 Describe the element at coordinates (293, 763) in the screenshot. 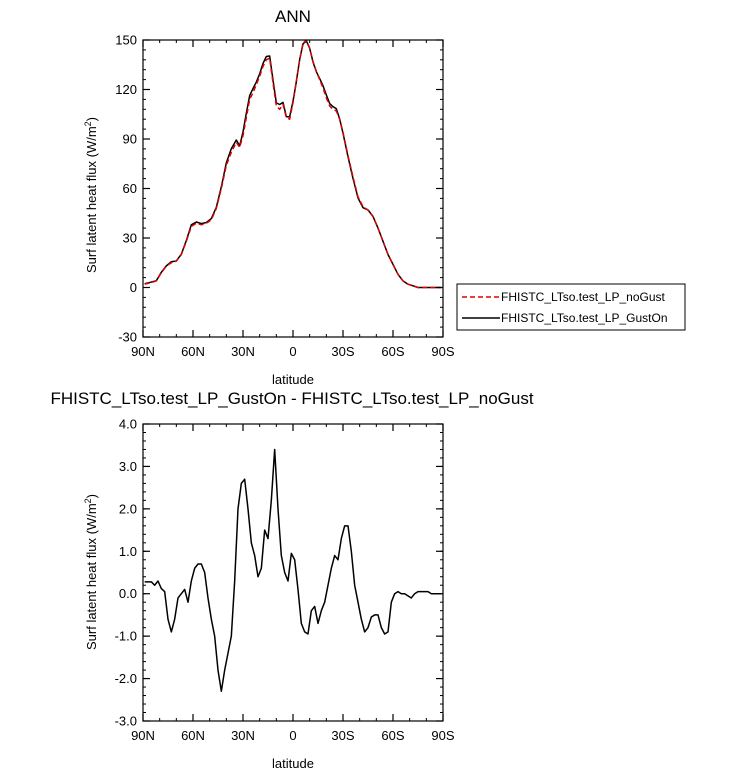

I see `bottom-x-axis-label: latitude` at that location.